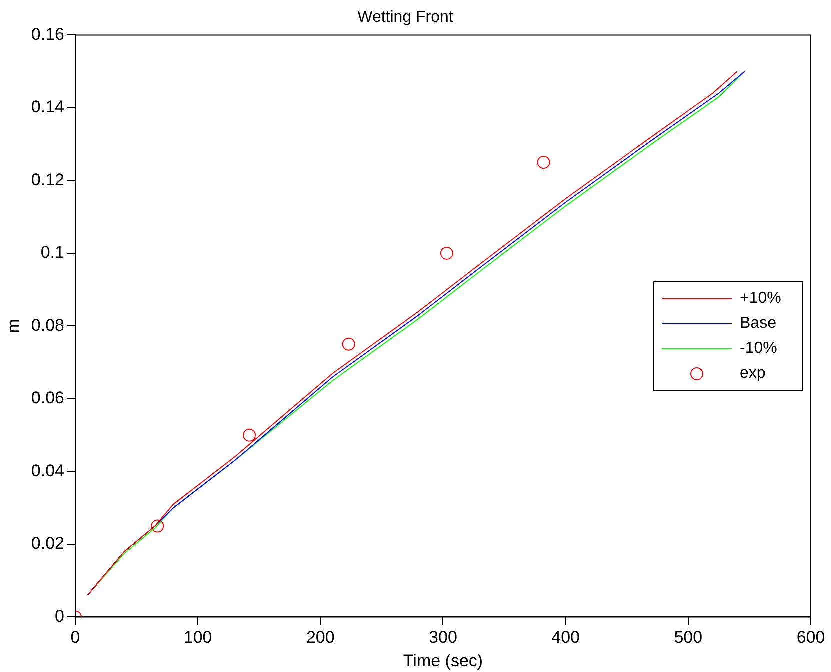 The image size is (831, 672). Describe the element at coordinates (47, 325) in the screenshot. I see `y-tick-label: 0.08` at that location.